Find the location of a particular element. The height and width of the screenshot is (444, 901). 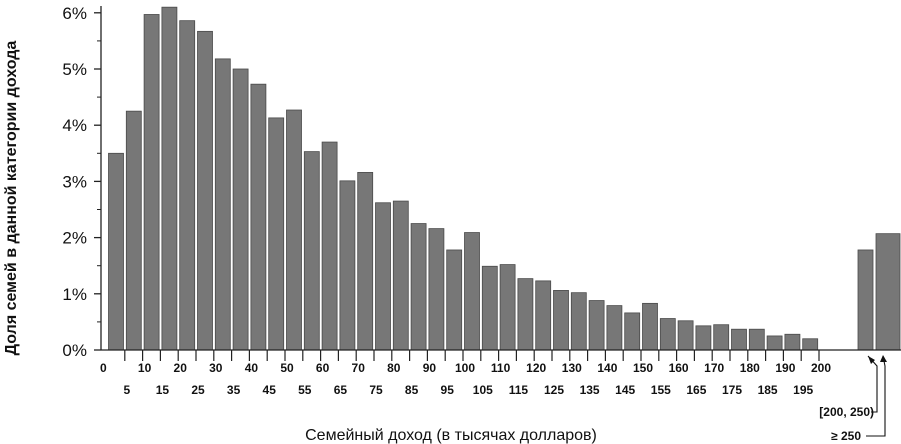

y-tick-label: 6% is located at coordinates (74, 13).